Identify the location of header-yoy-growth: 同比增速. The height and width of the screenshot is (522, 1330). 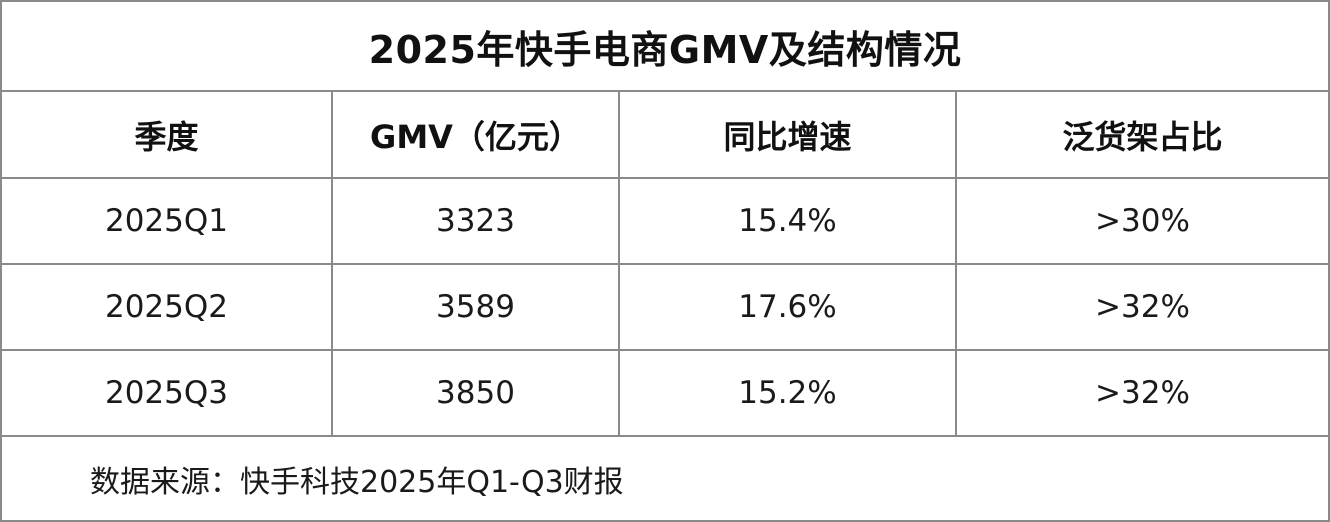
(788, 135).